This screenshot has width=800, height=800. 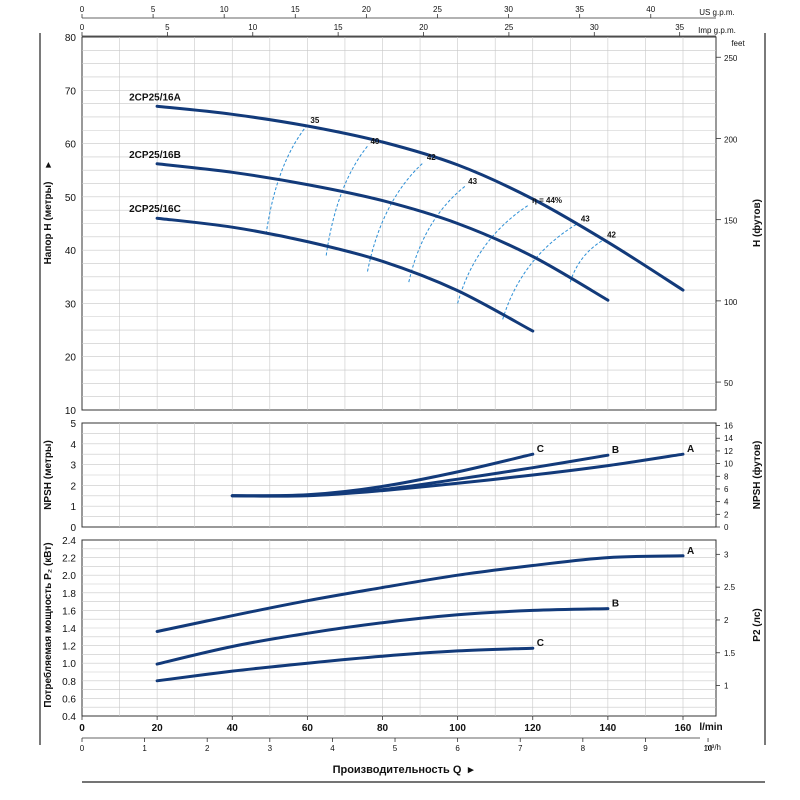 What do you see at coordinates (579, 9) in the screenshot?
I see `usgpm-tick-label: 35` at bounding box center [579, 9].